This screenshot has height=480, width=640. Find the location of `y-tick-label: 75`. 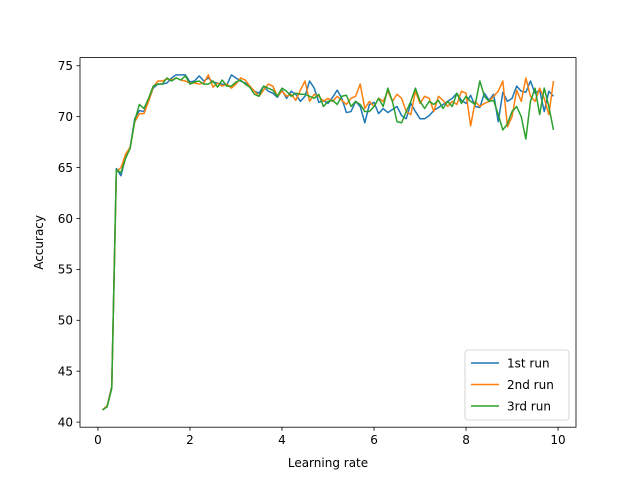

y-tick-label: 75 is located at coordinates (65, 66).